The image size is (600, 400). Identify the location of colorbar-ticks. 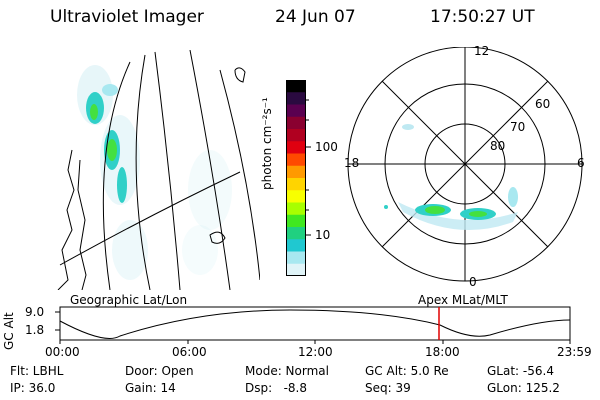
(308, 167).